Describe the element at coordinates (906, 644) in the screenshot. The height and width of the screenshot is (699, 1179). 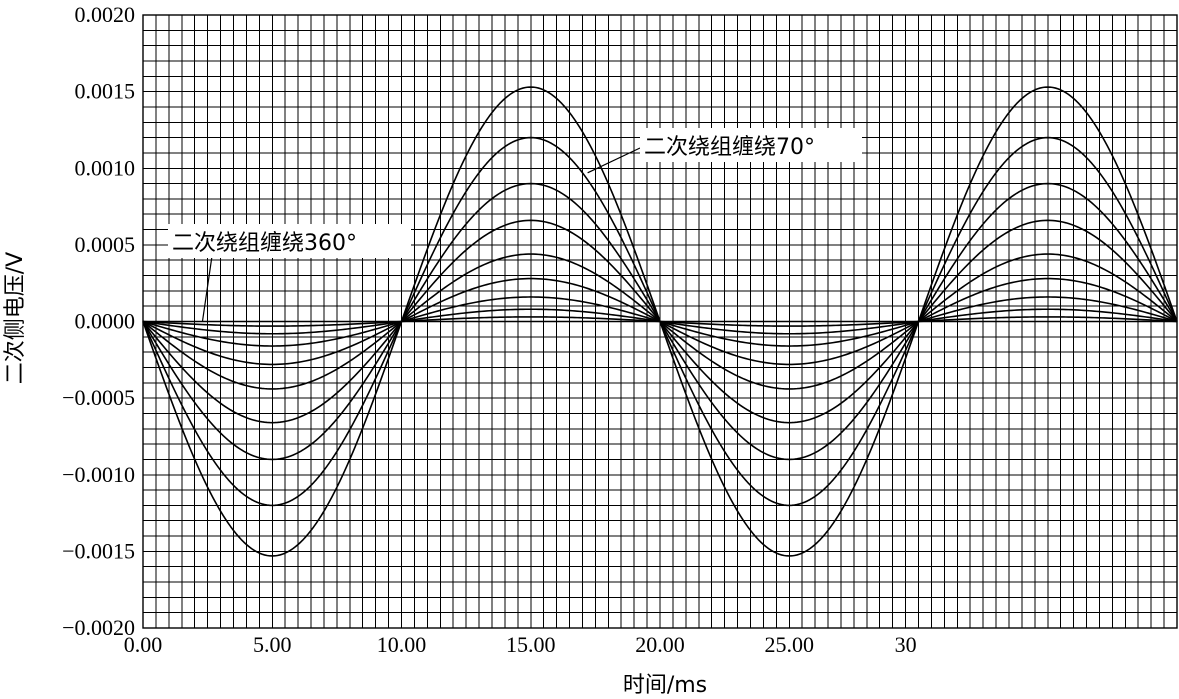
I see `x-tick-label: 30` at that location.